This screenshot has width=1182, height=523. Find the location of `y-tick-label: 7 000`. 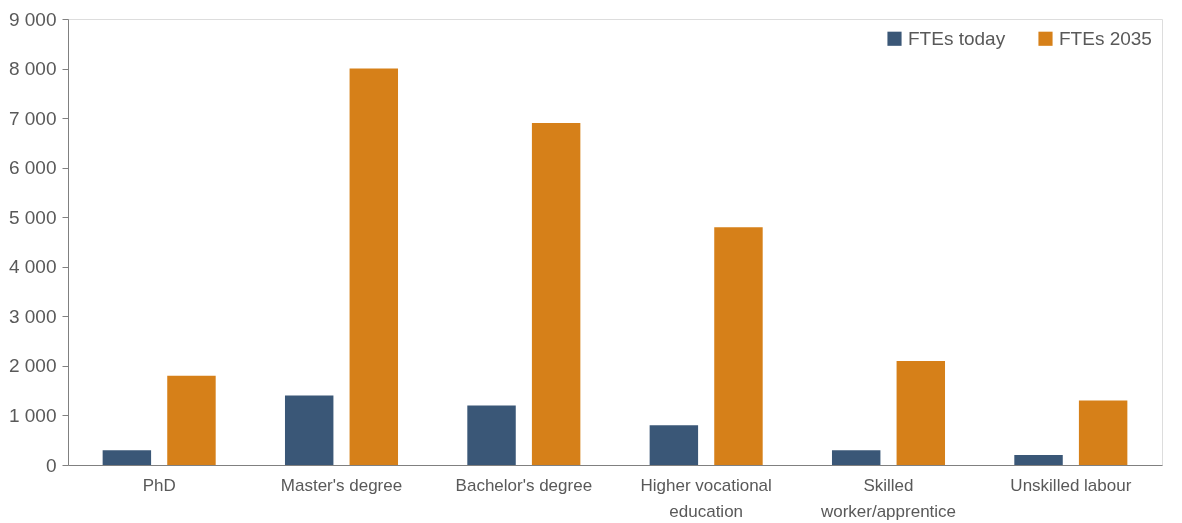

y-tick-label: 7 000 is located at coordinates (32, 118).